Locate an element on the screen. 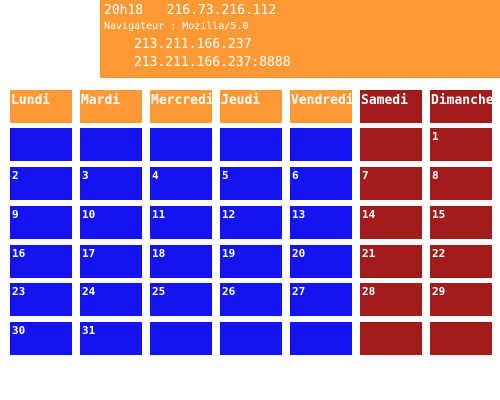 This screenshot has width=500, height=400. day-cell: 13 is located at coordinates (321, 222).